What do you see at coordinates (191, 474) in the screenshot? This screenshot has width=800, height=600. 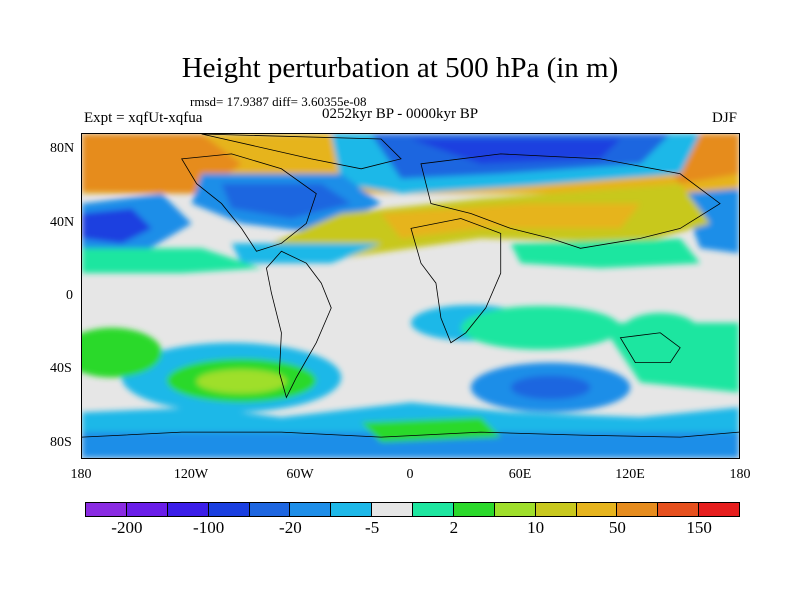 I see `lon-label: 120W` at bounding box center [191, 474].